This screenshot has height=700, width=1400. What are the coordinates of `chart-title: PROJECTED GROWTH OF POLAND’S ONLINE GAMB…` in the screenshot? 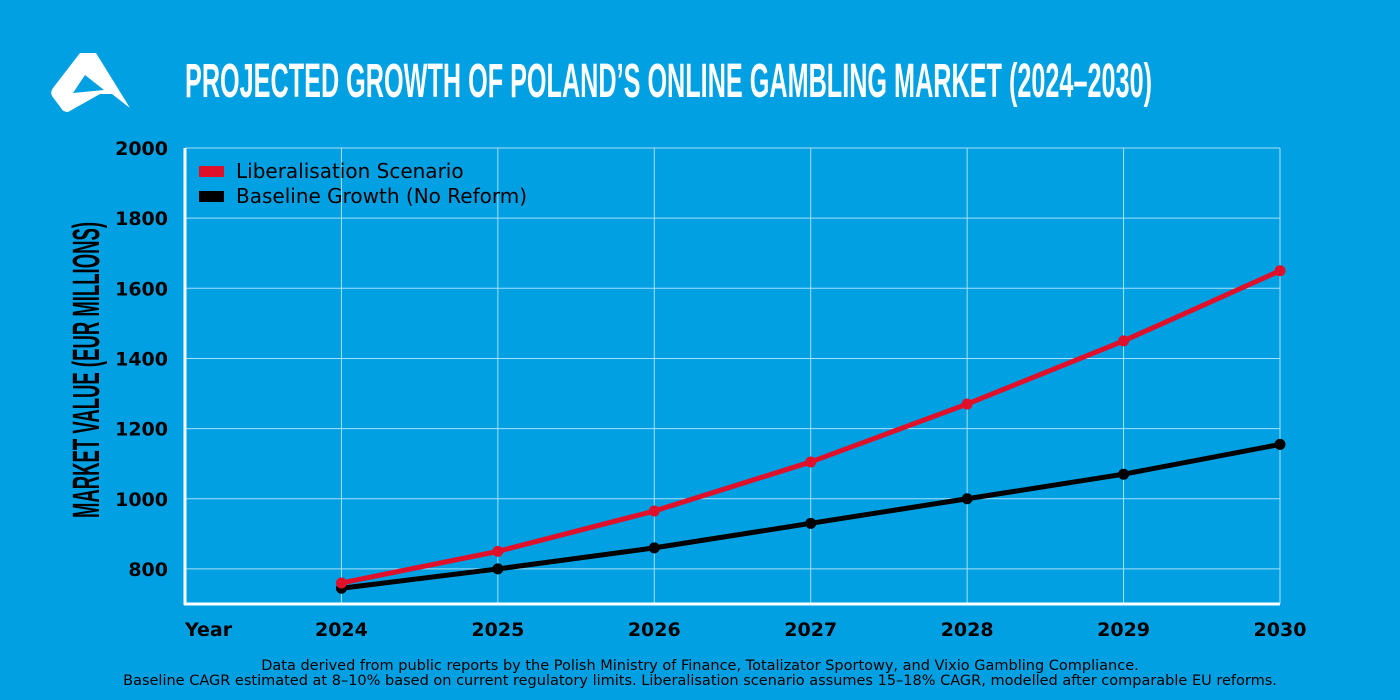 It's located at (668, 81).